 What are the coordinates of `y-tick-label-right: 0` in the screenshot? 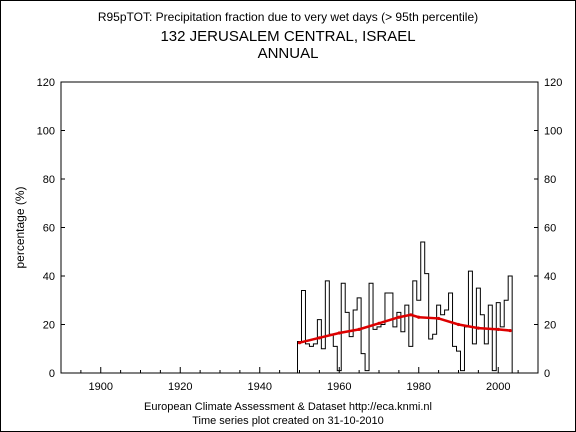 It's located at (547, 374).